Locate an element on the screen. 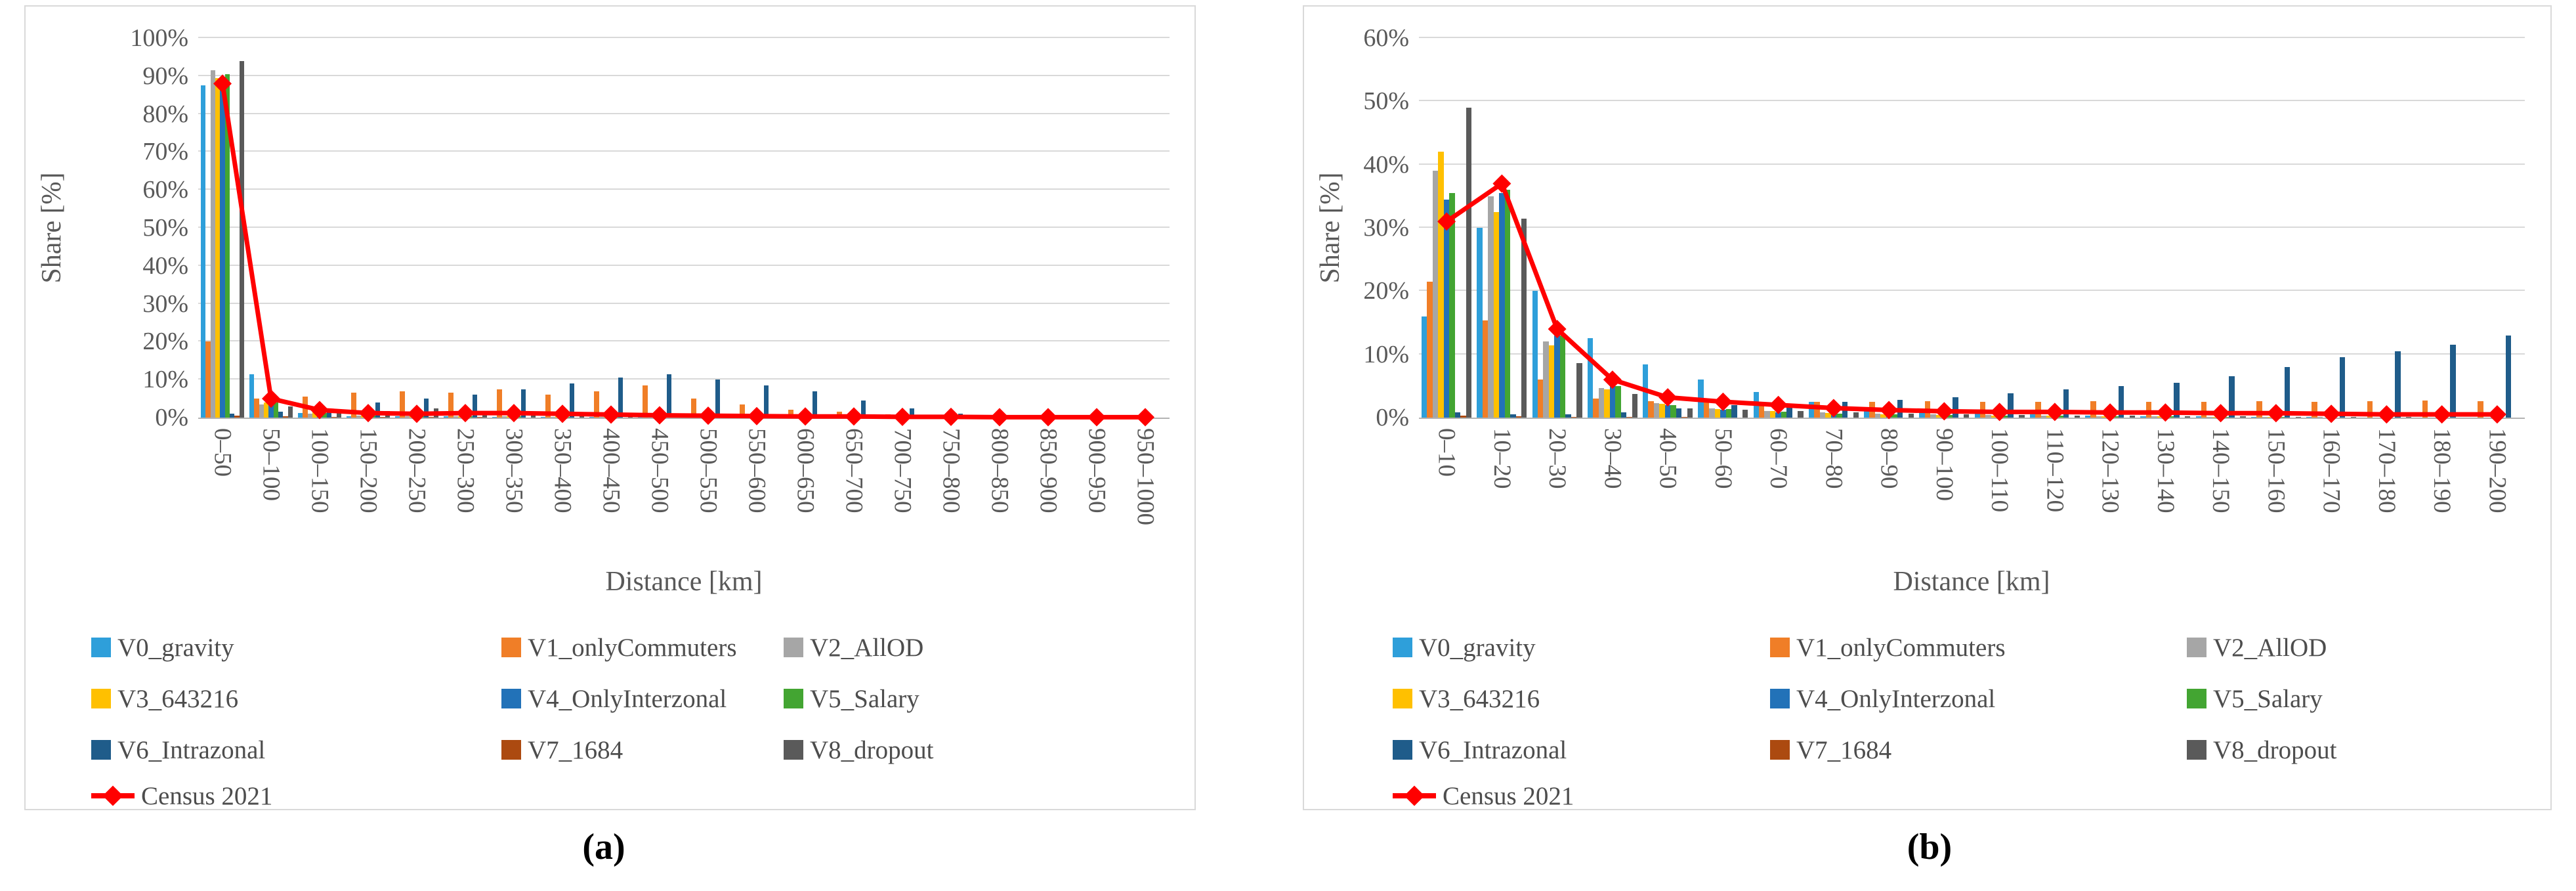 The image size is (2576, 891). legend-item-V5_Salary: V5_Salary is located at coordinates (851, 698).